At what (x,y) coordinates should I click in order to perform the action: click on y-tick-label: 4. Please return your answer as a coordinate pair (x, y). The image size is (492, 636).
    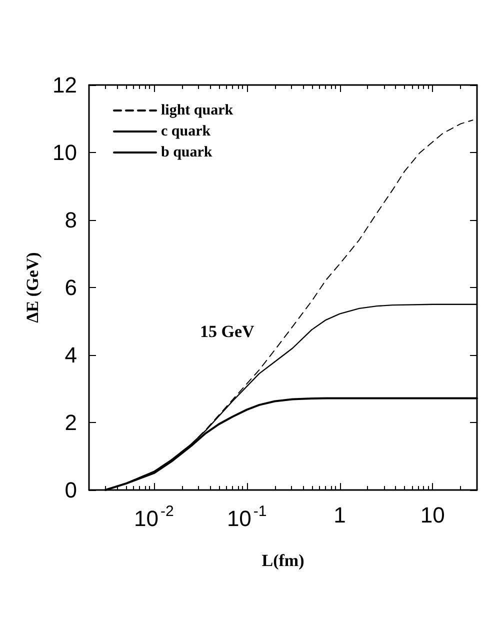
    Looking at the image, I should click on (70, 355).